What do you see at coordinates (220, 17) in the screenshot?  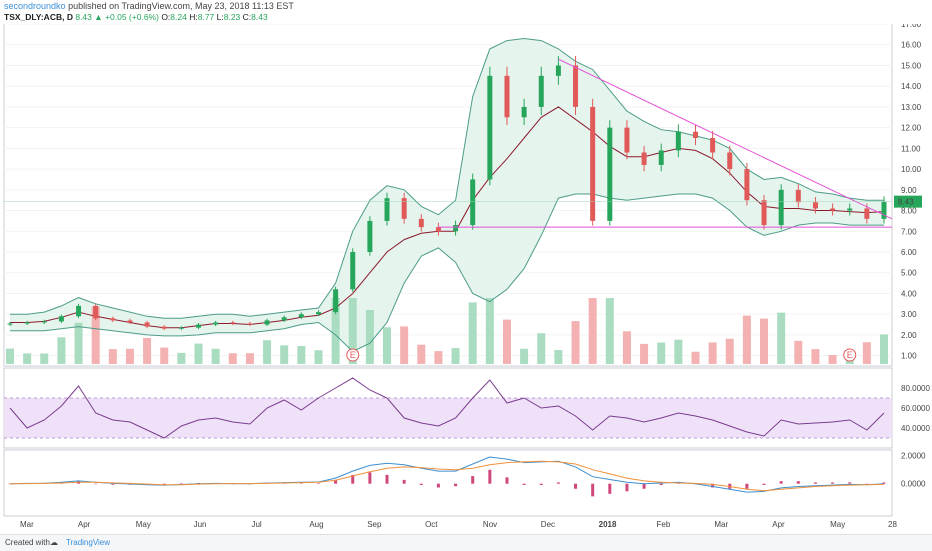 I see `low-label: L:` at bounding box center [220, 17].